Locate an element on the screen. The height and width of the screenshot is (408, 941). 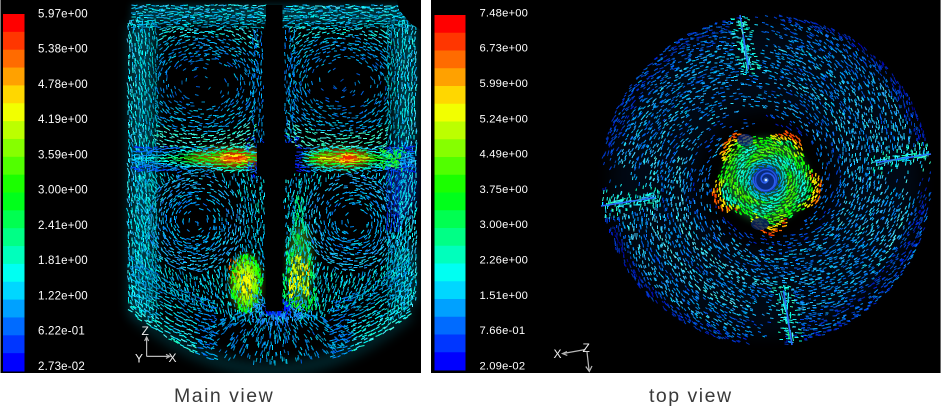
svg-text: 5.38e+00 is located at coordinates (63, 50).